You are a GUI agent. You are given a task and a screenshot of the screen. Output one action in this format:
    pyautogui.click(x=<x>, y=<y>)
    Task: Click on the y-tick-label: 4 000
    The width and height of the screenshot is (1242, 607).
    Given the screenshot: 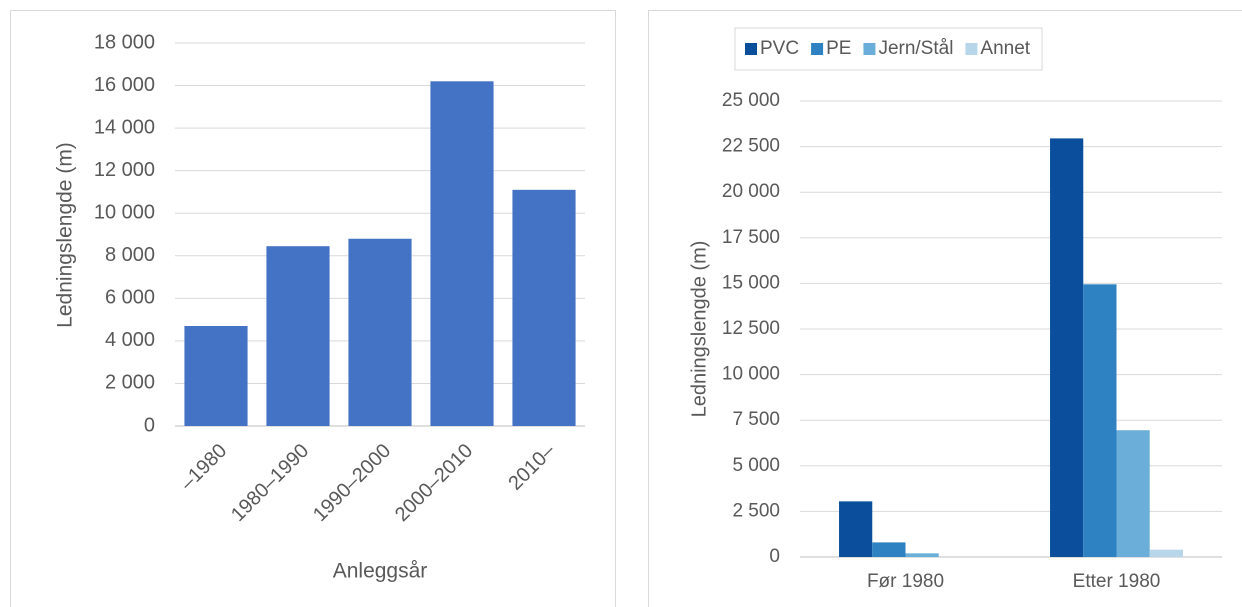 What is the action you would take?
    pyautogui.click(x=130, y=340)
    